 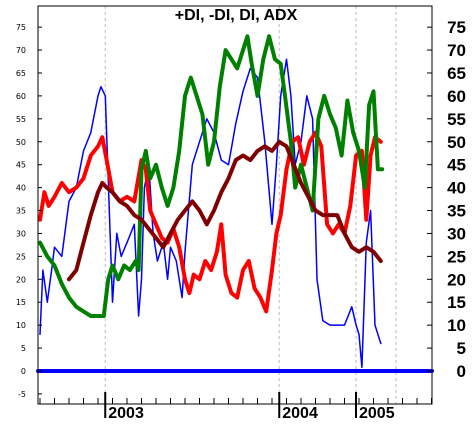 What do you see at coordinates (446, 199) in the screenshot?
I see `right-axis-ticks: 0 5 10 15 20 25 30 35 40 45 50 55 60 65 70 75` at bounding box center [446, 199].